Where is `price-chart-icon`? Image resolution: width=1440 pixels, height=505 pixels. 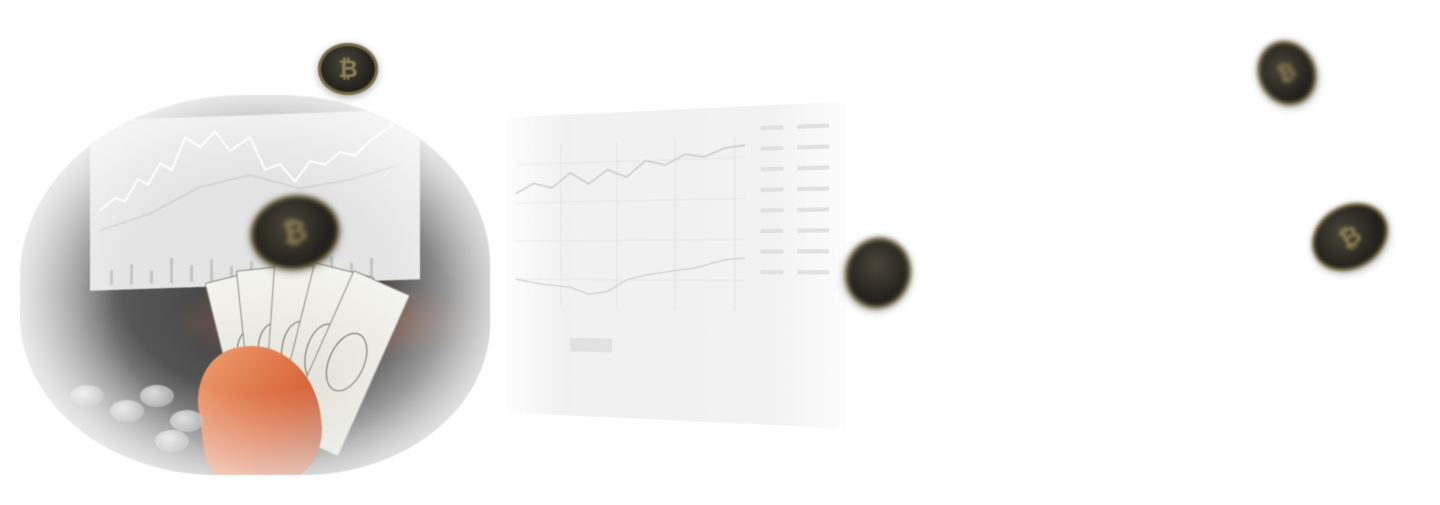 price-chart-icon is located at coordinates (255, 200).